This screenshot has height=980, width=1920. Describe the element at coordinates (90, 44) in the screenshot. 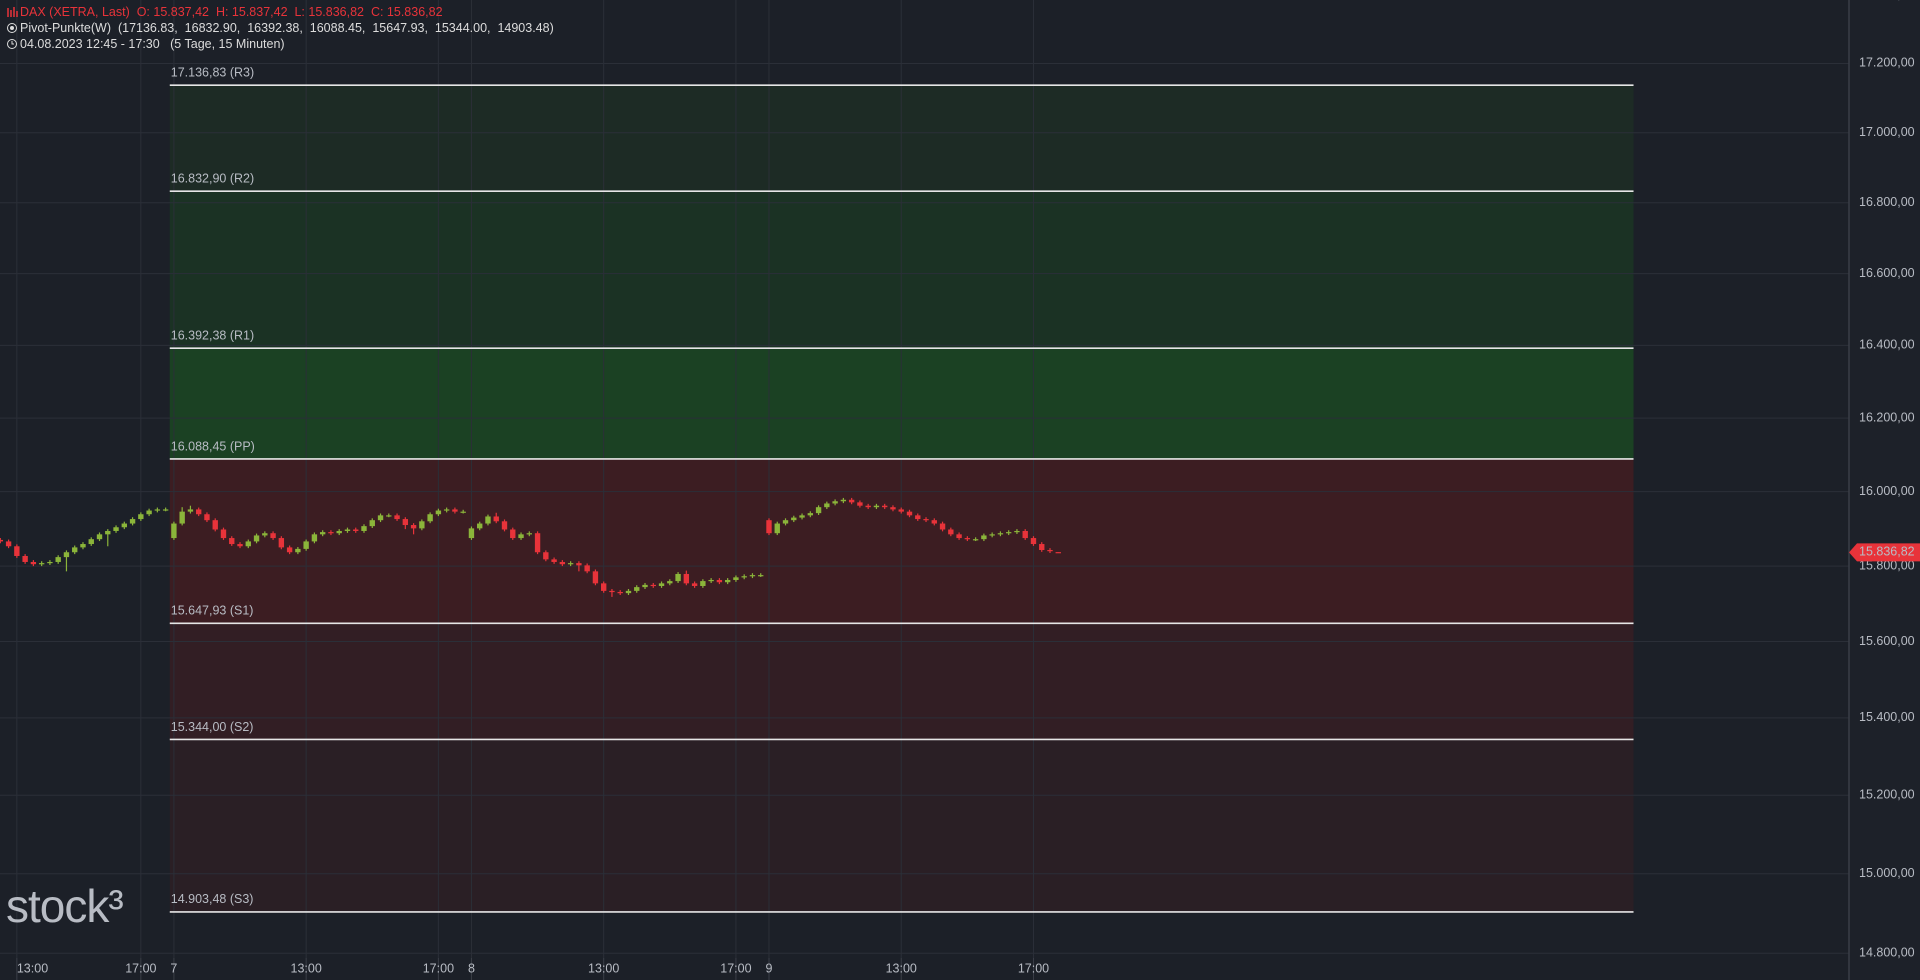

I see `period: 04.08.2023 12:45 - 17:30` at that location.